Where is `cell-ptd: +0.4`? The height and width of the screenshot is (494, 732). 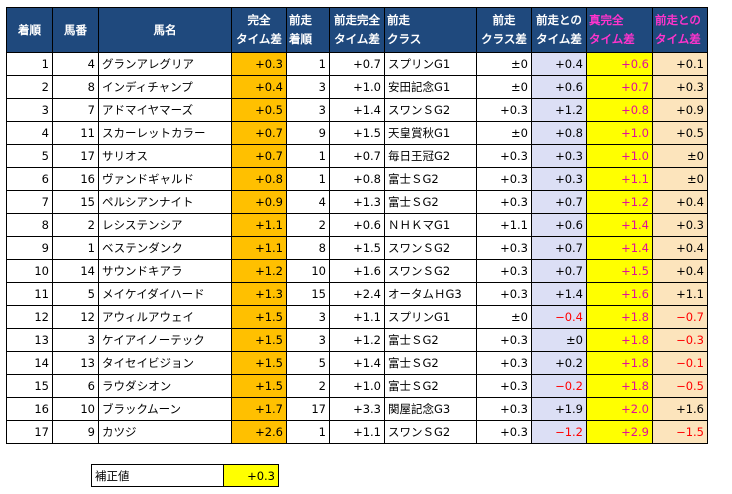
cell-ptd: +0.4 is located at coordinates (559, 64).